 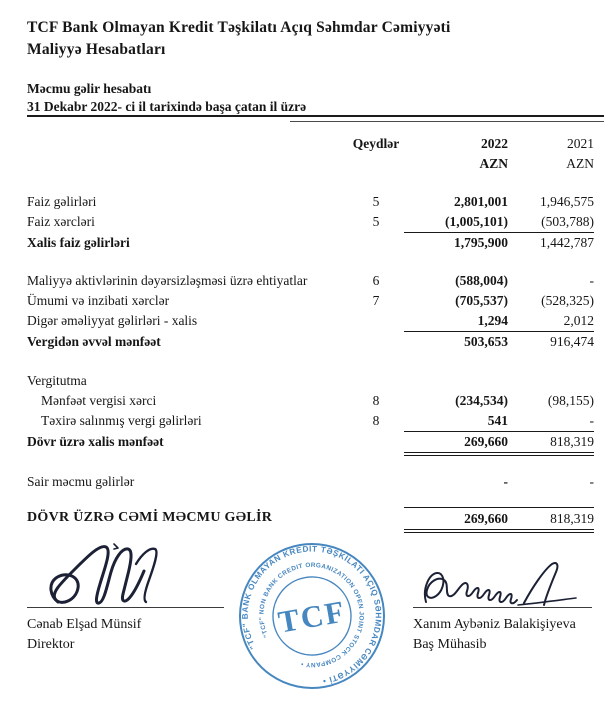 What do you see at coordinates (500, 584) in the screenshot?
I see `chief-accountant-signature` at bounding box center [500, 584].